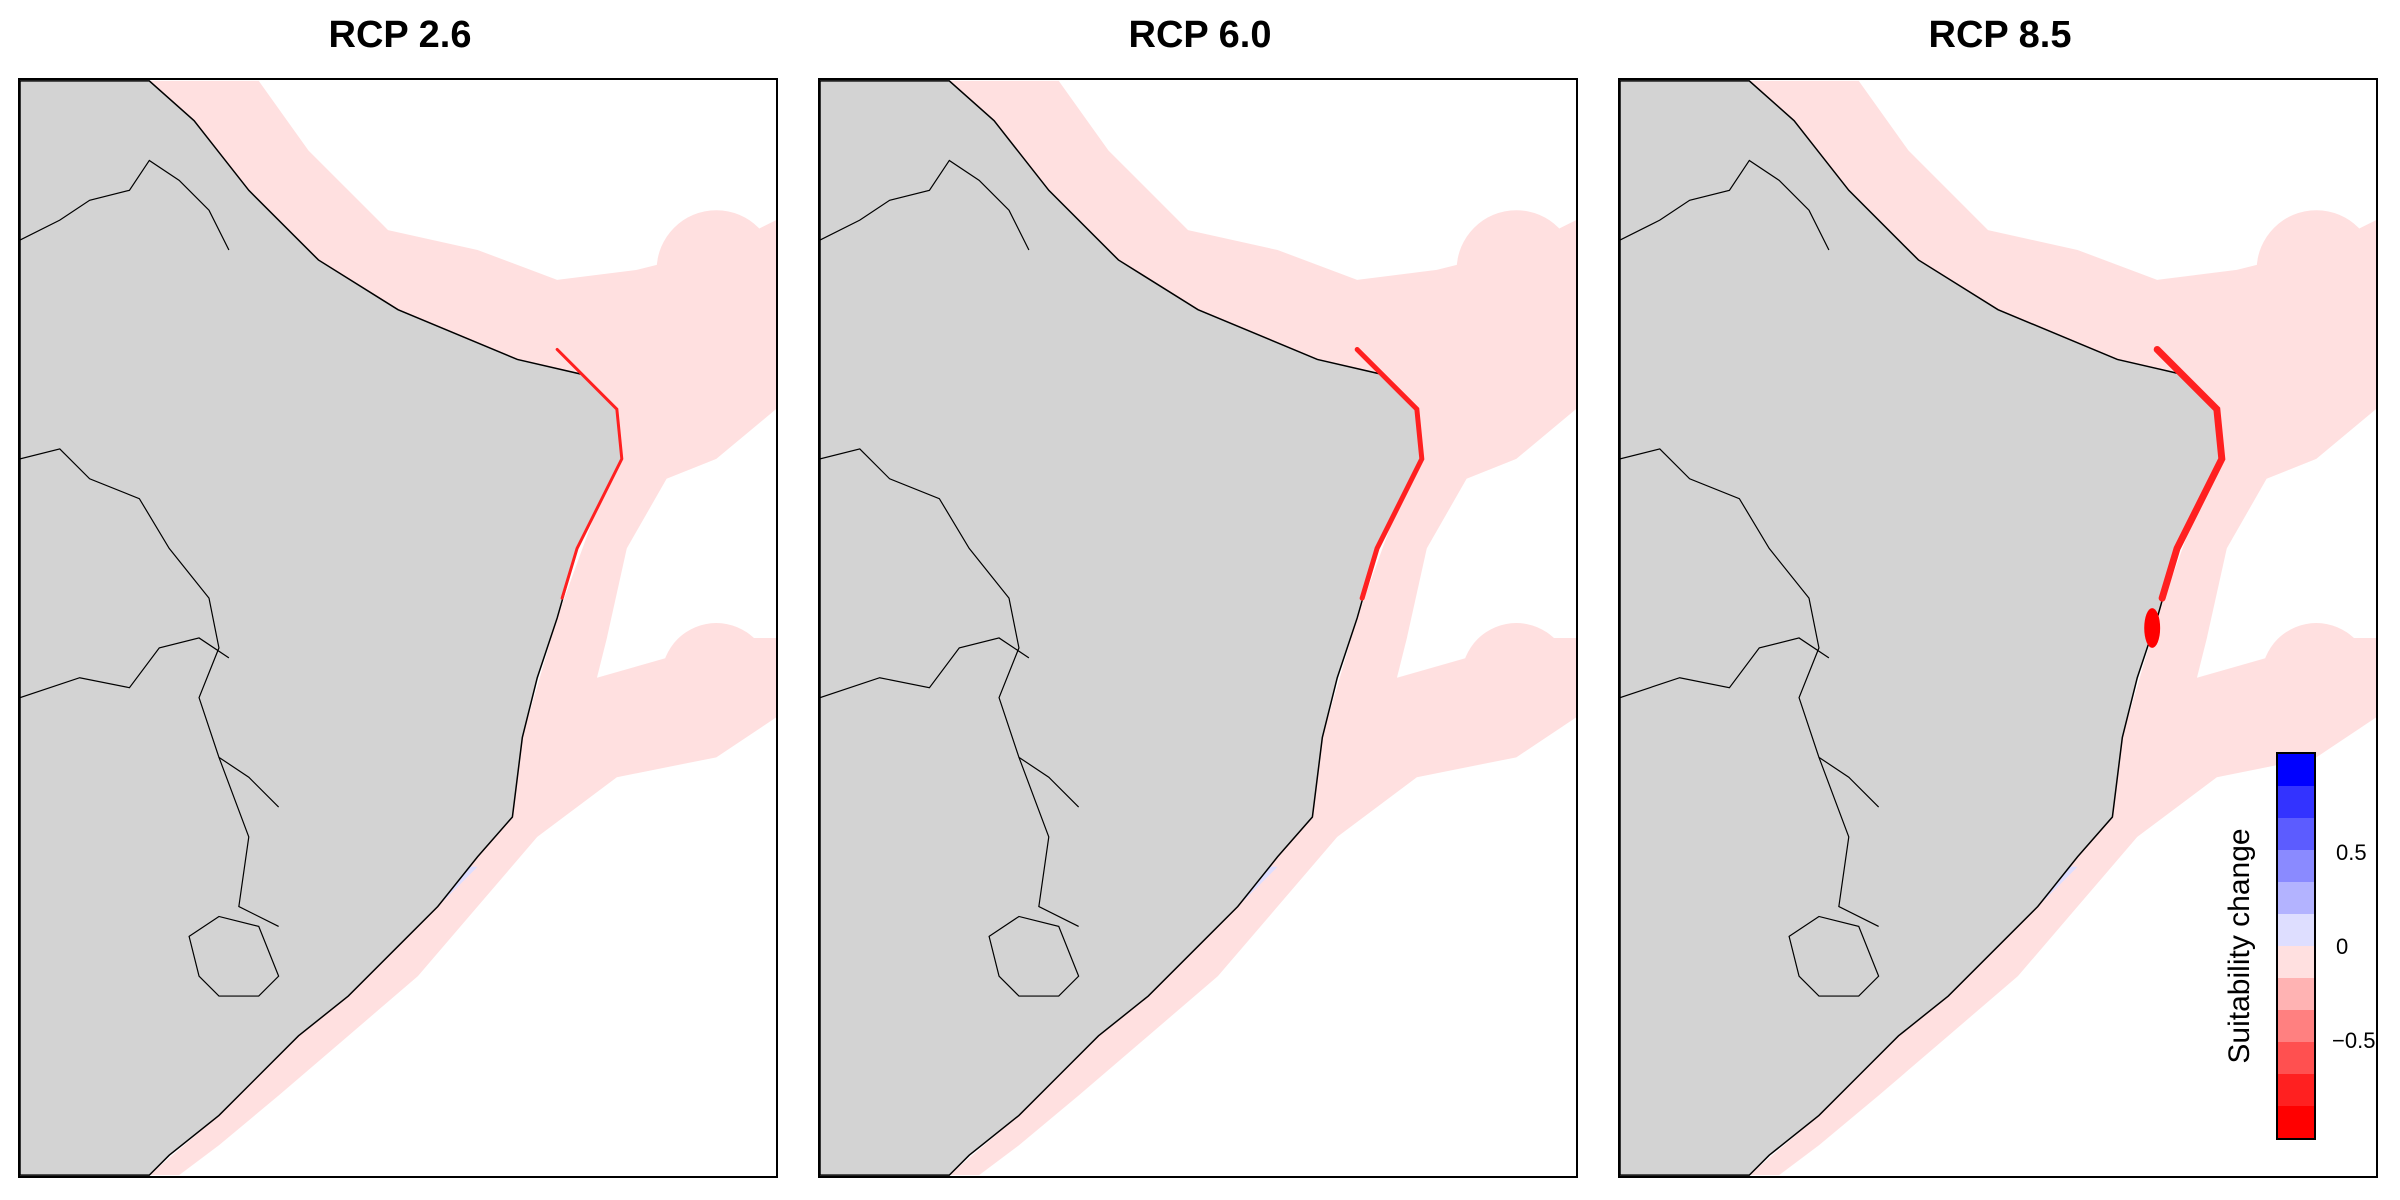 The image size is (2400, 1200). I want to click on legend-tick-0-5: 0.5, so click(2351, 852).